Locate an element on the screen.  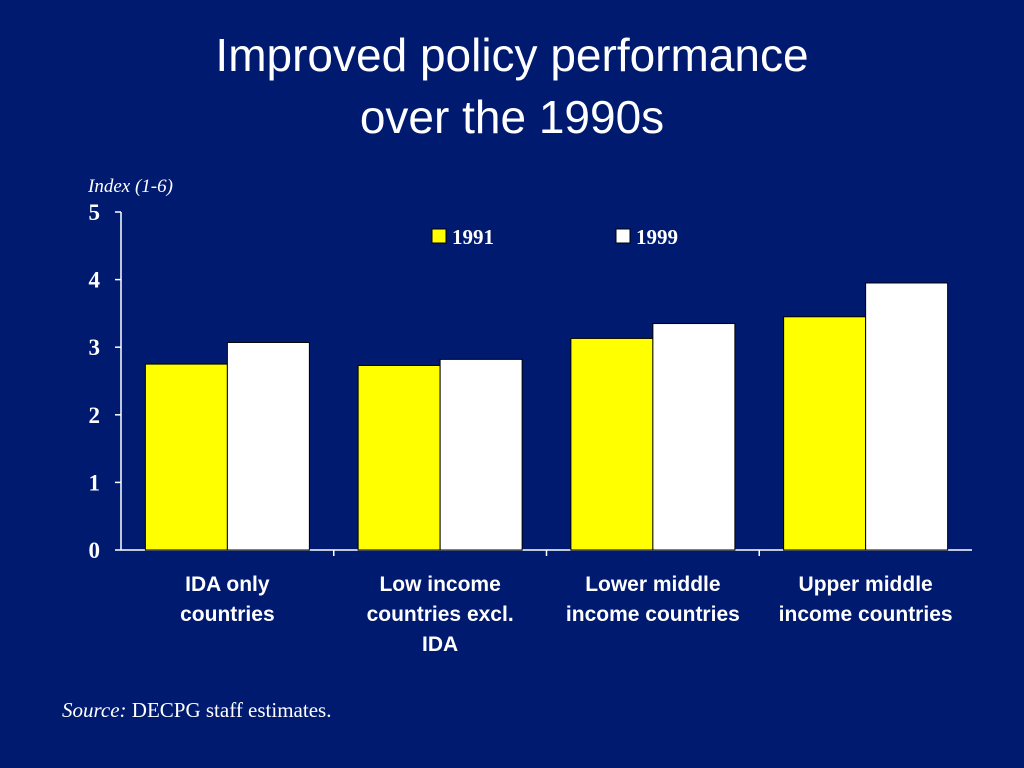
legend-swatch-1991 is located at coordinates (439, 236).